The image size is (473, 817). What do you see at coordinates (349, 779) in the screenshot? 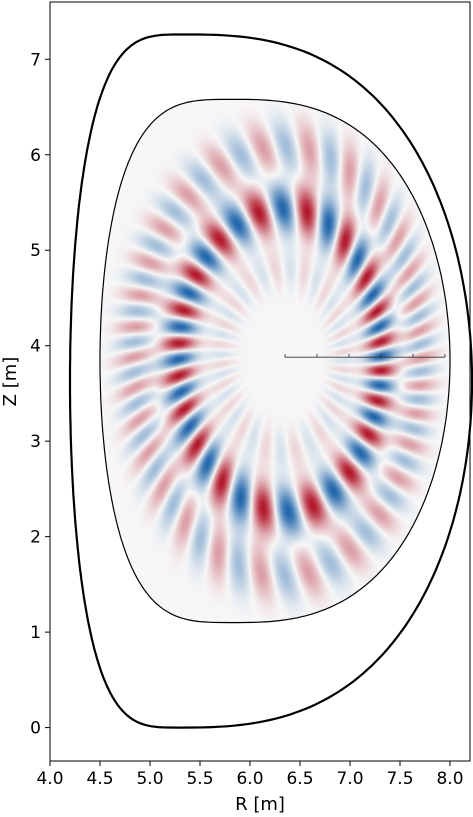
I see `x-tick-label: 7.0` at bounding box center [349, 779].